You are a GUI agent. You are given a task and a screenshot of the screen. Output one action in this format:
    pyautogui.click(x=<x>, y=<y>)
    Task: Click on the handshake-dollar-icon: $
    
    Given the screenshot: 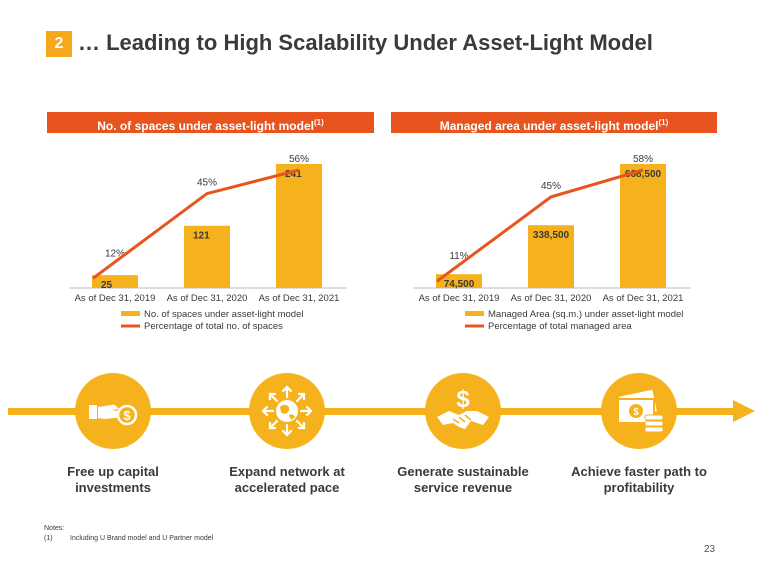 What is the action you would take?
    pyautogui.click(x=463, y=411)
    